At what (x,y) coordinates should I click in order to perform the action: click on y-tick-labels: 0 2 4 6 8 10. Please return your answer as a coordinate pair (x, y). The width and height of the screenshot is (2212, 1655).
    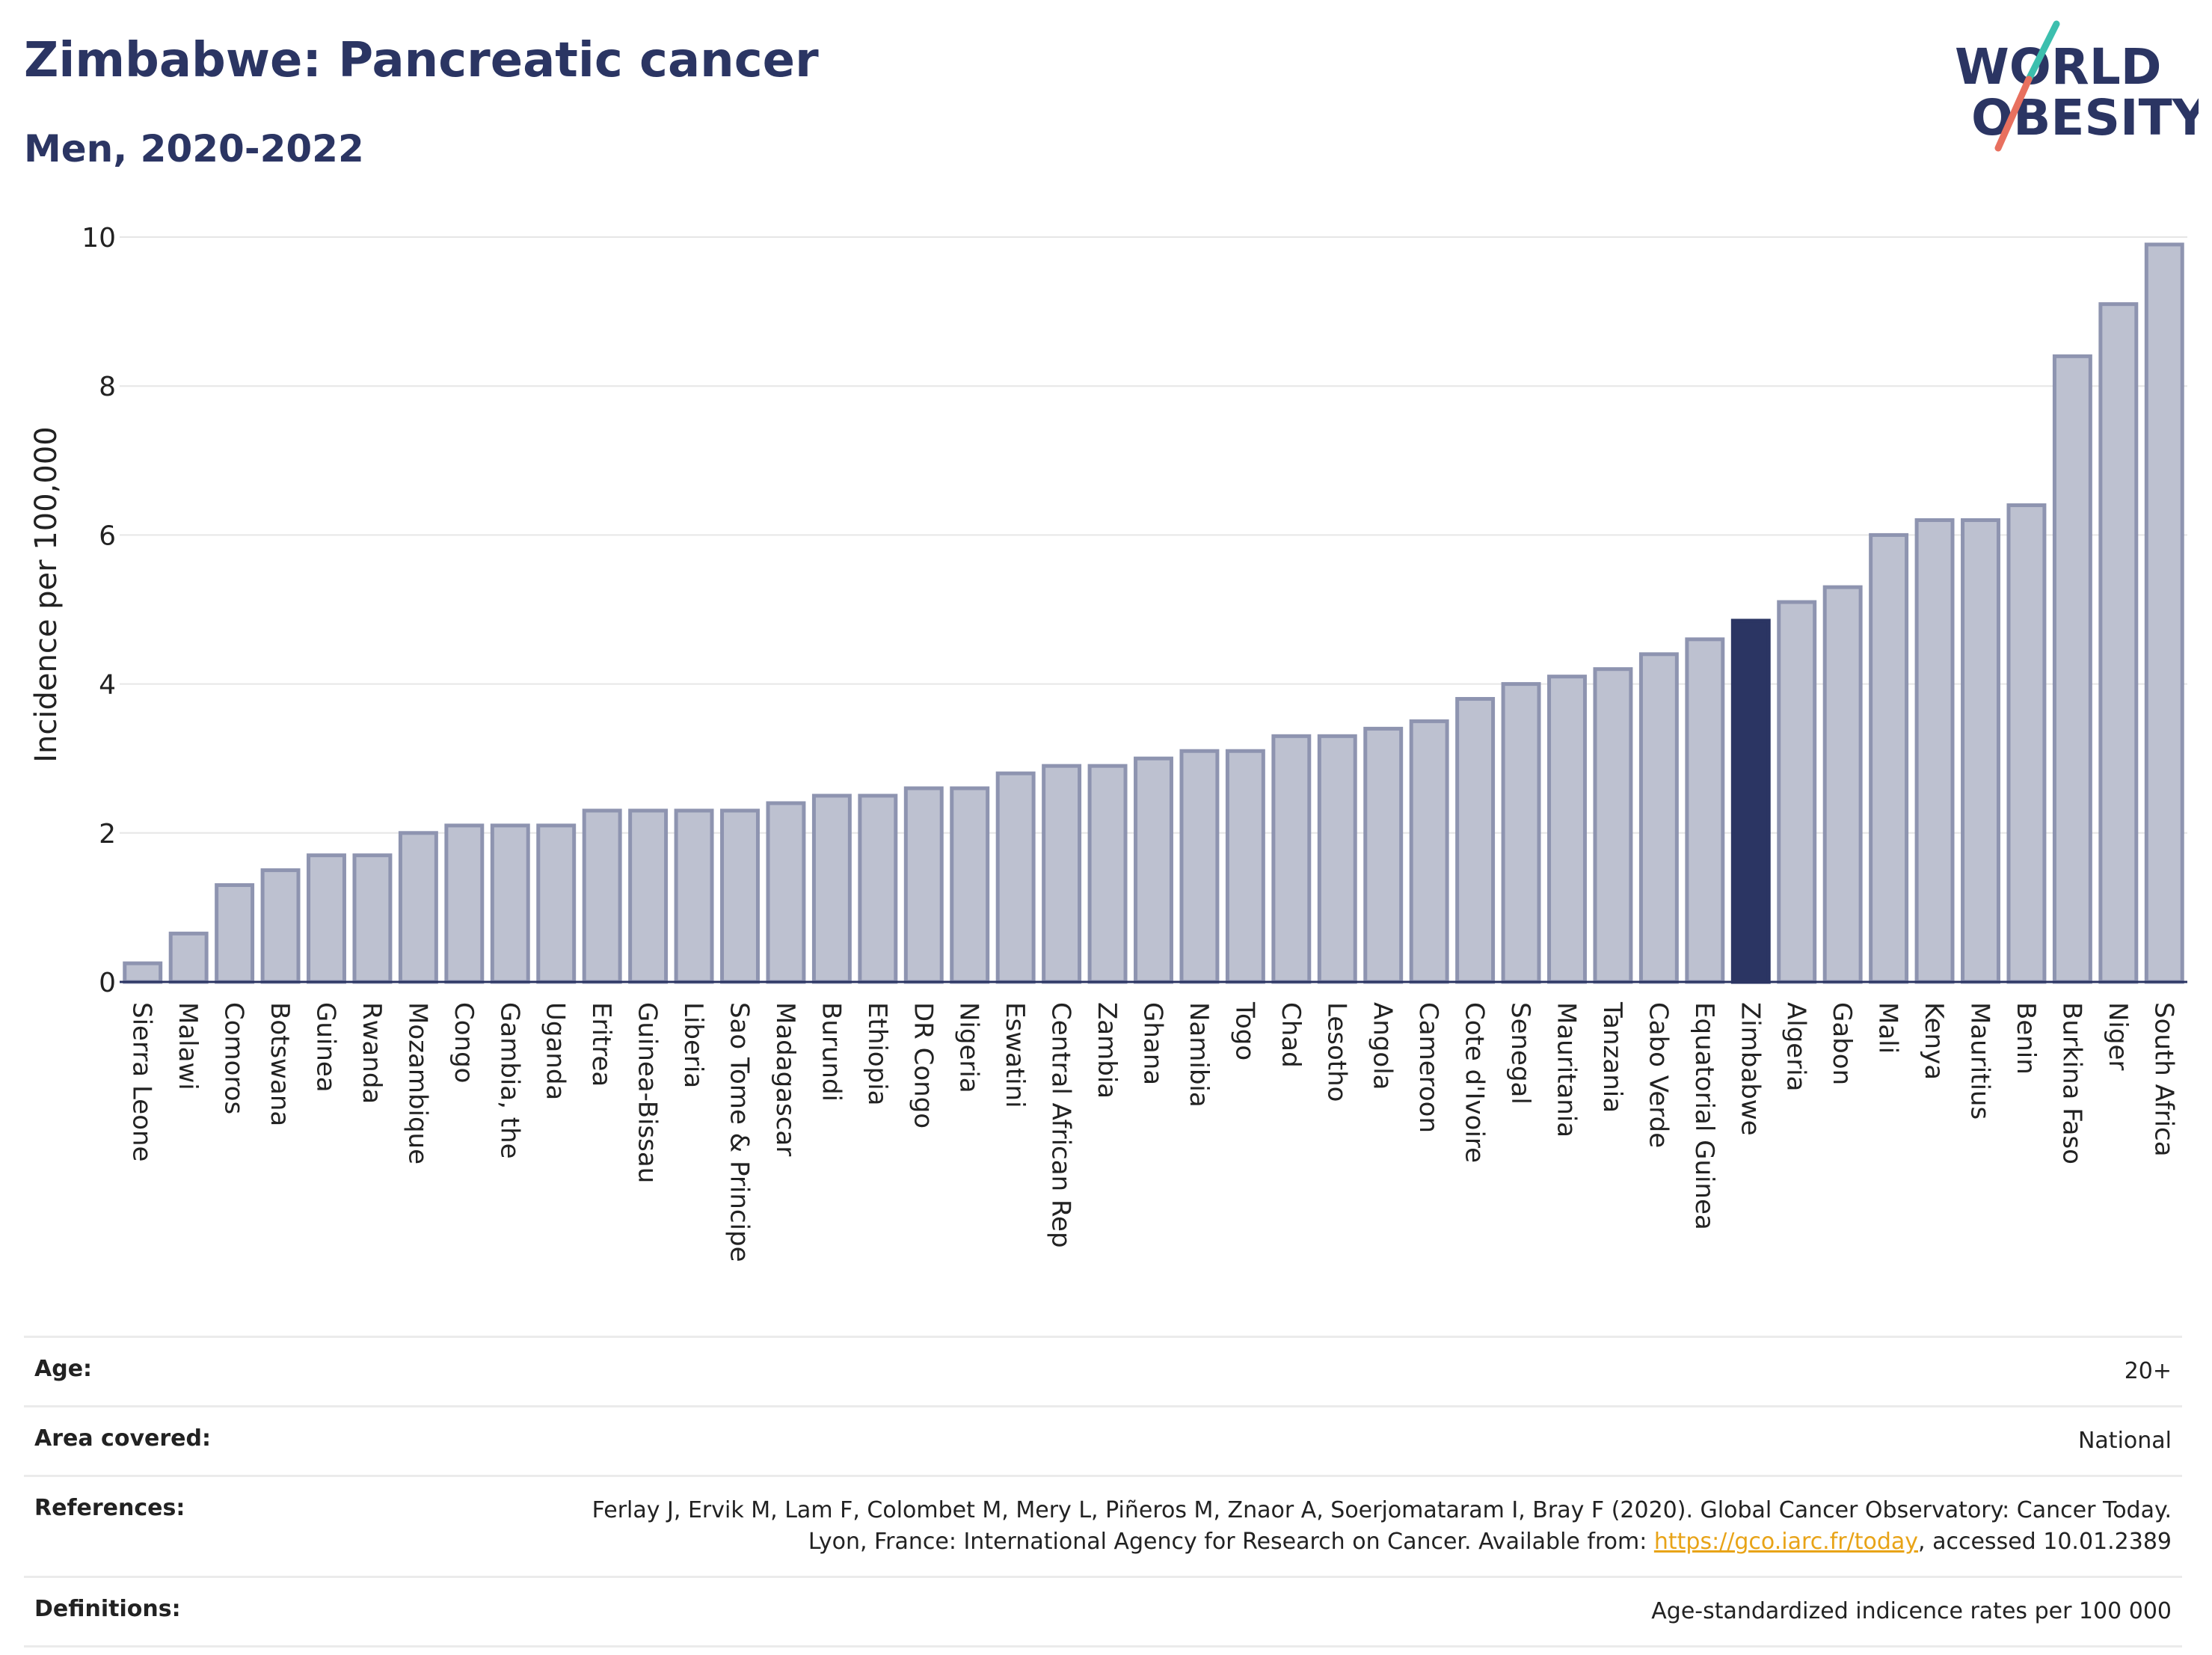
    Looking at the image, I should click on (99, 610).